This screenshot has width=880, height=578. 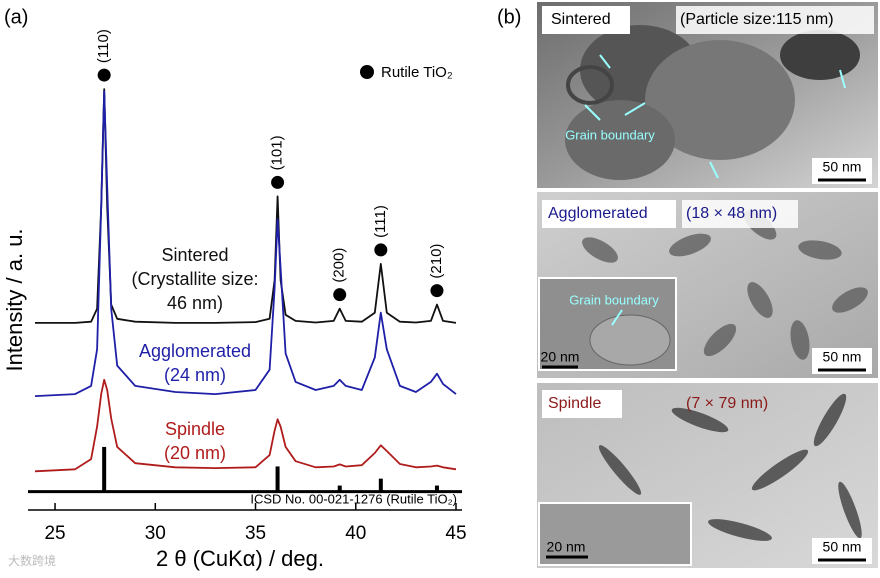 I want to click on x-axis-label: 2 θ (CuKα) / deg., so click(x=240, y=558).